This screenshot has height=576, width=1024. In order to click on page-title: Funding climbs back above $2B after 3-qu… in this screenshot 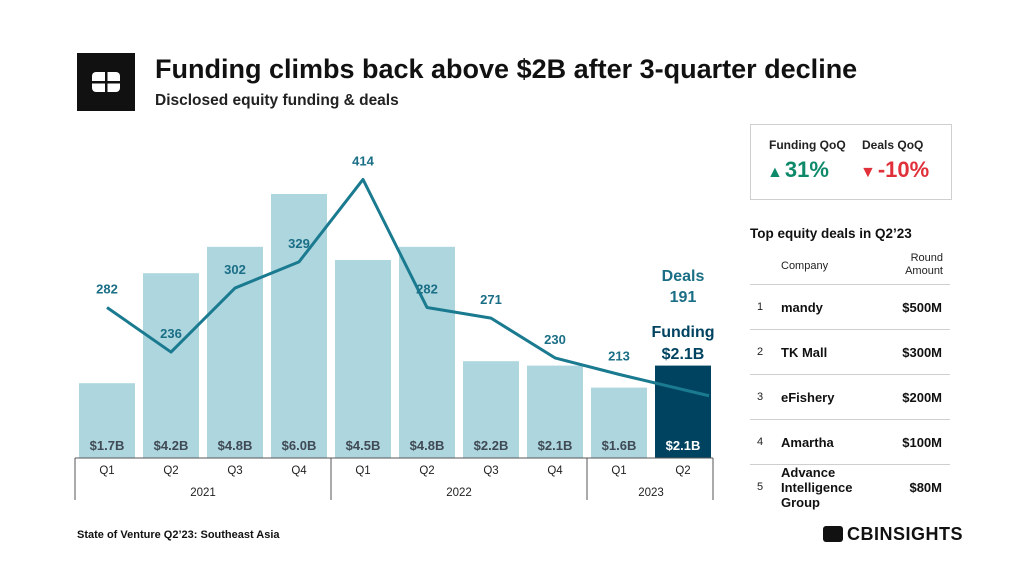, I will do `click(506, 69)`.